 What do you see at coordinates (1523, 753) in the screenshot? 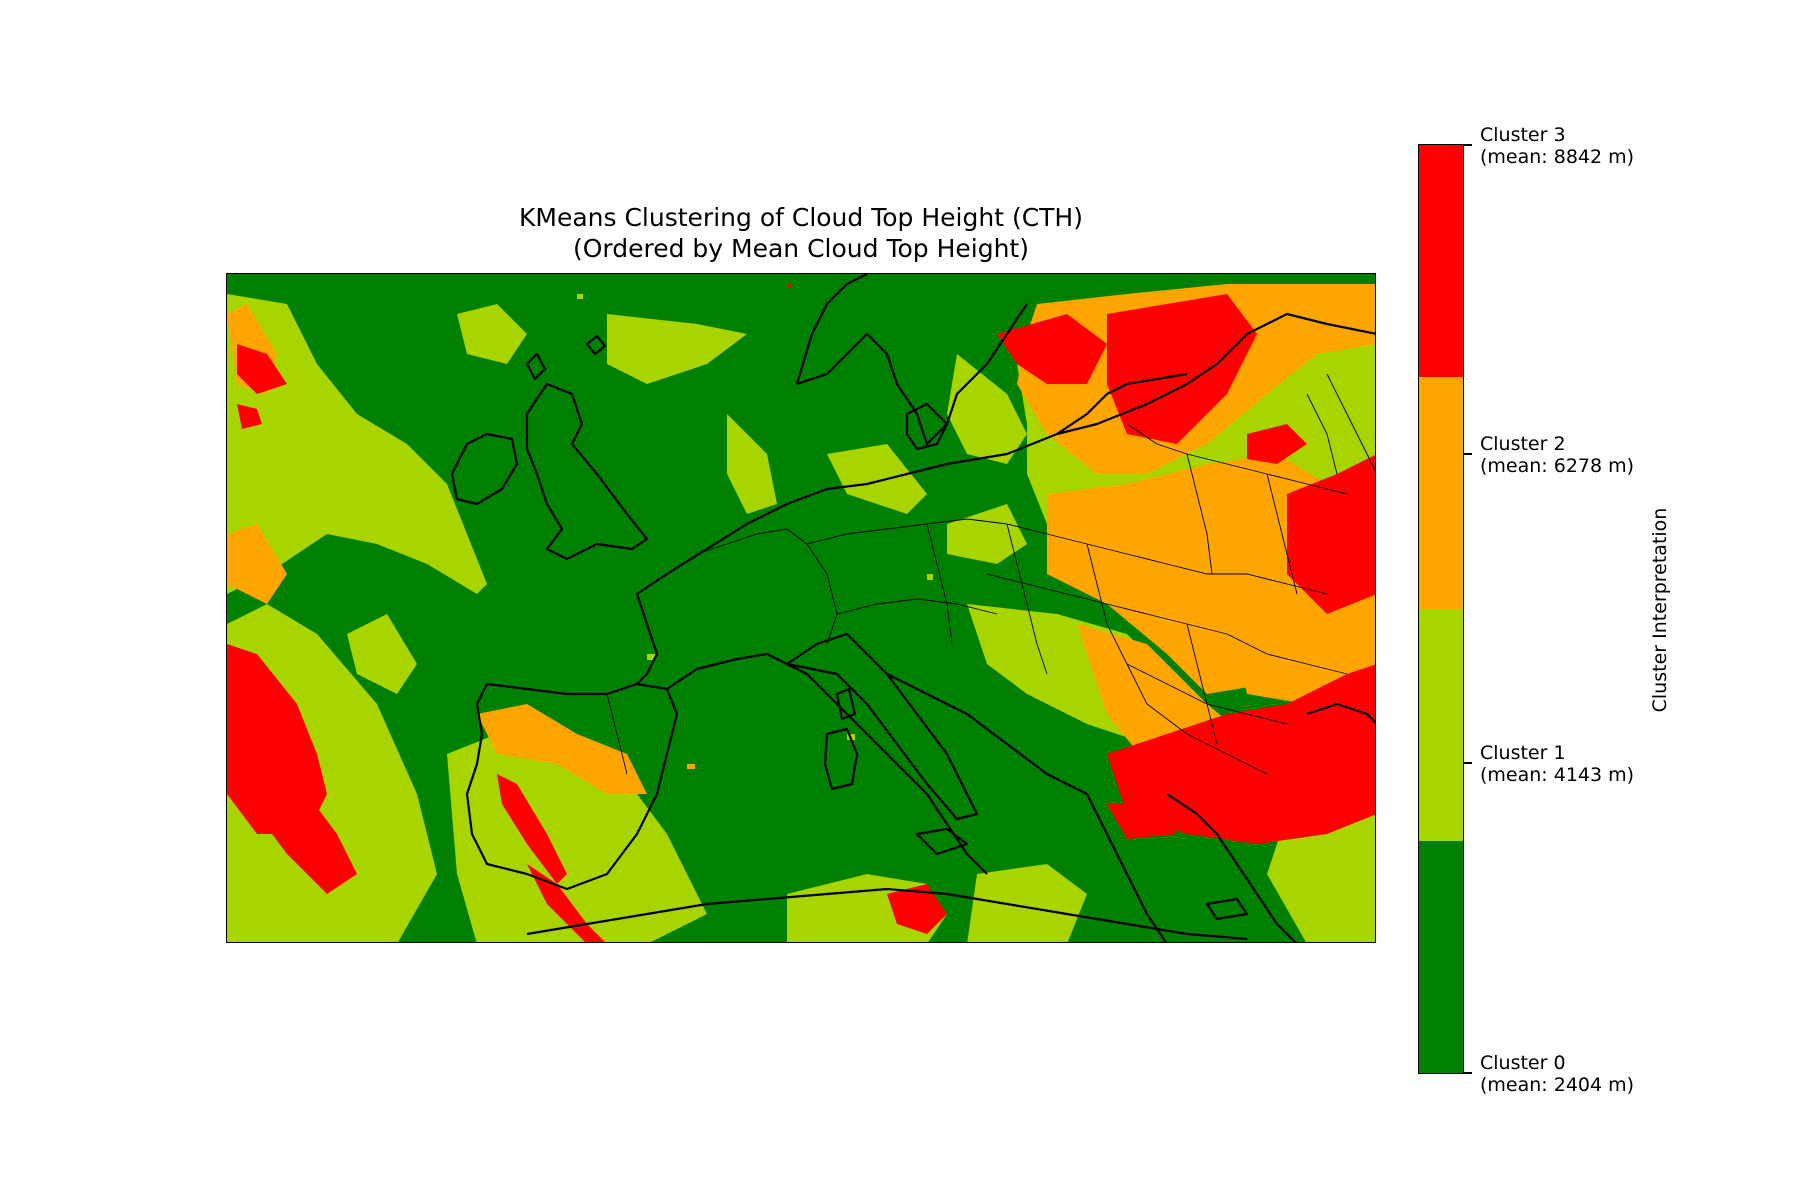
I see `cluster1-name: Cluster 1` at bounding box center [1523, 753].